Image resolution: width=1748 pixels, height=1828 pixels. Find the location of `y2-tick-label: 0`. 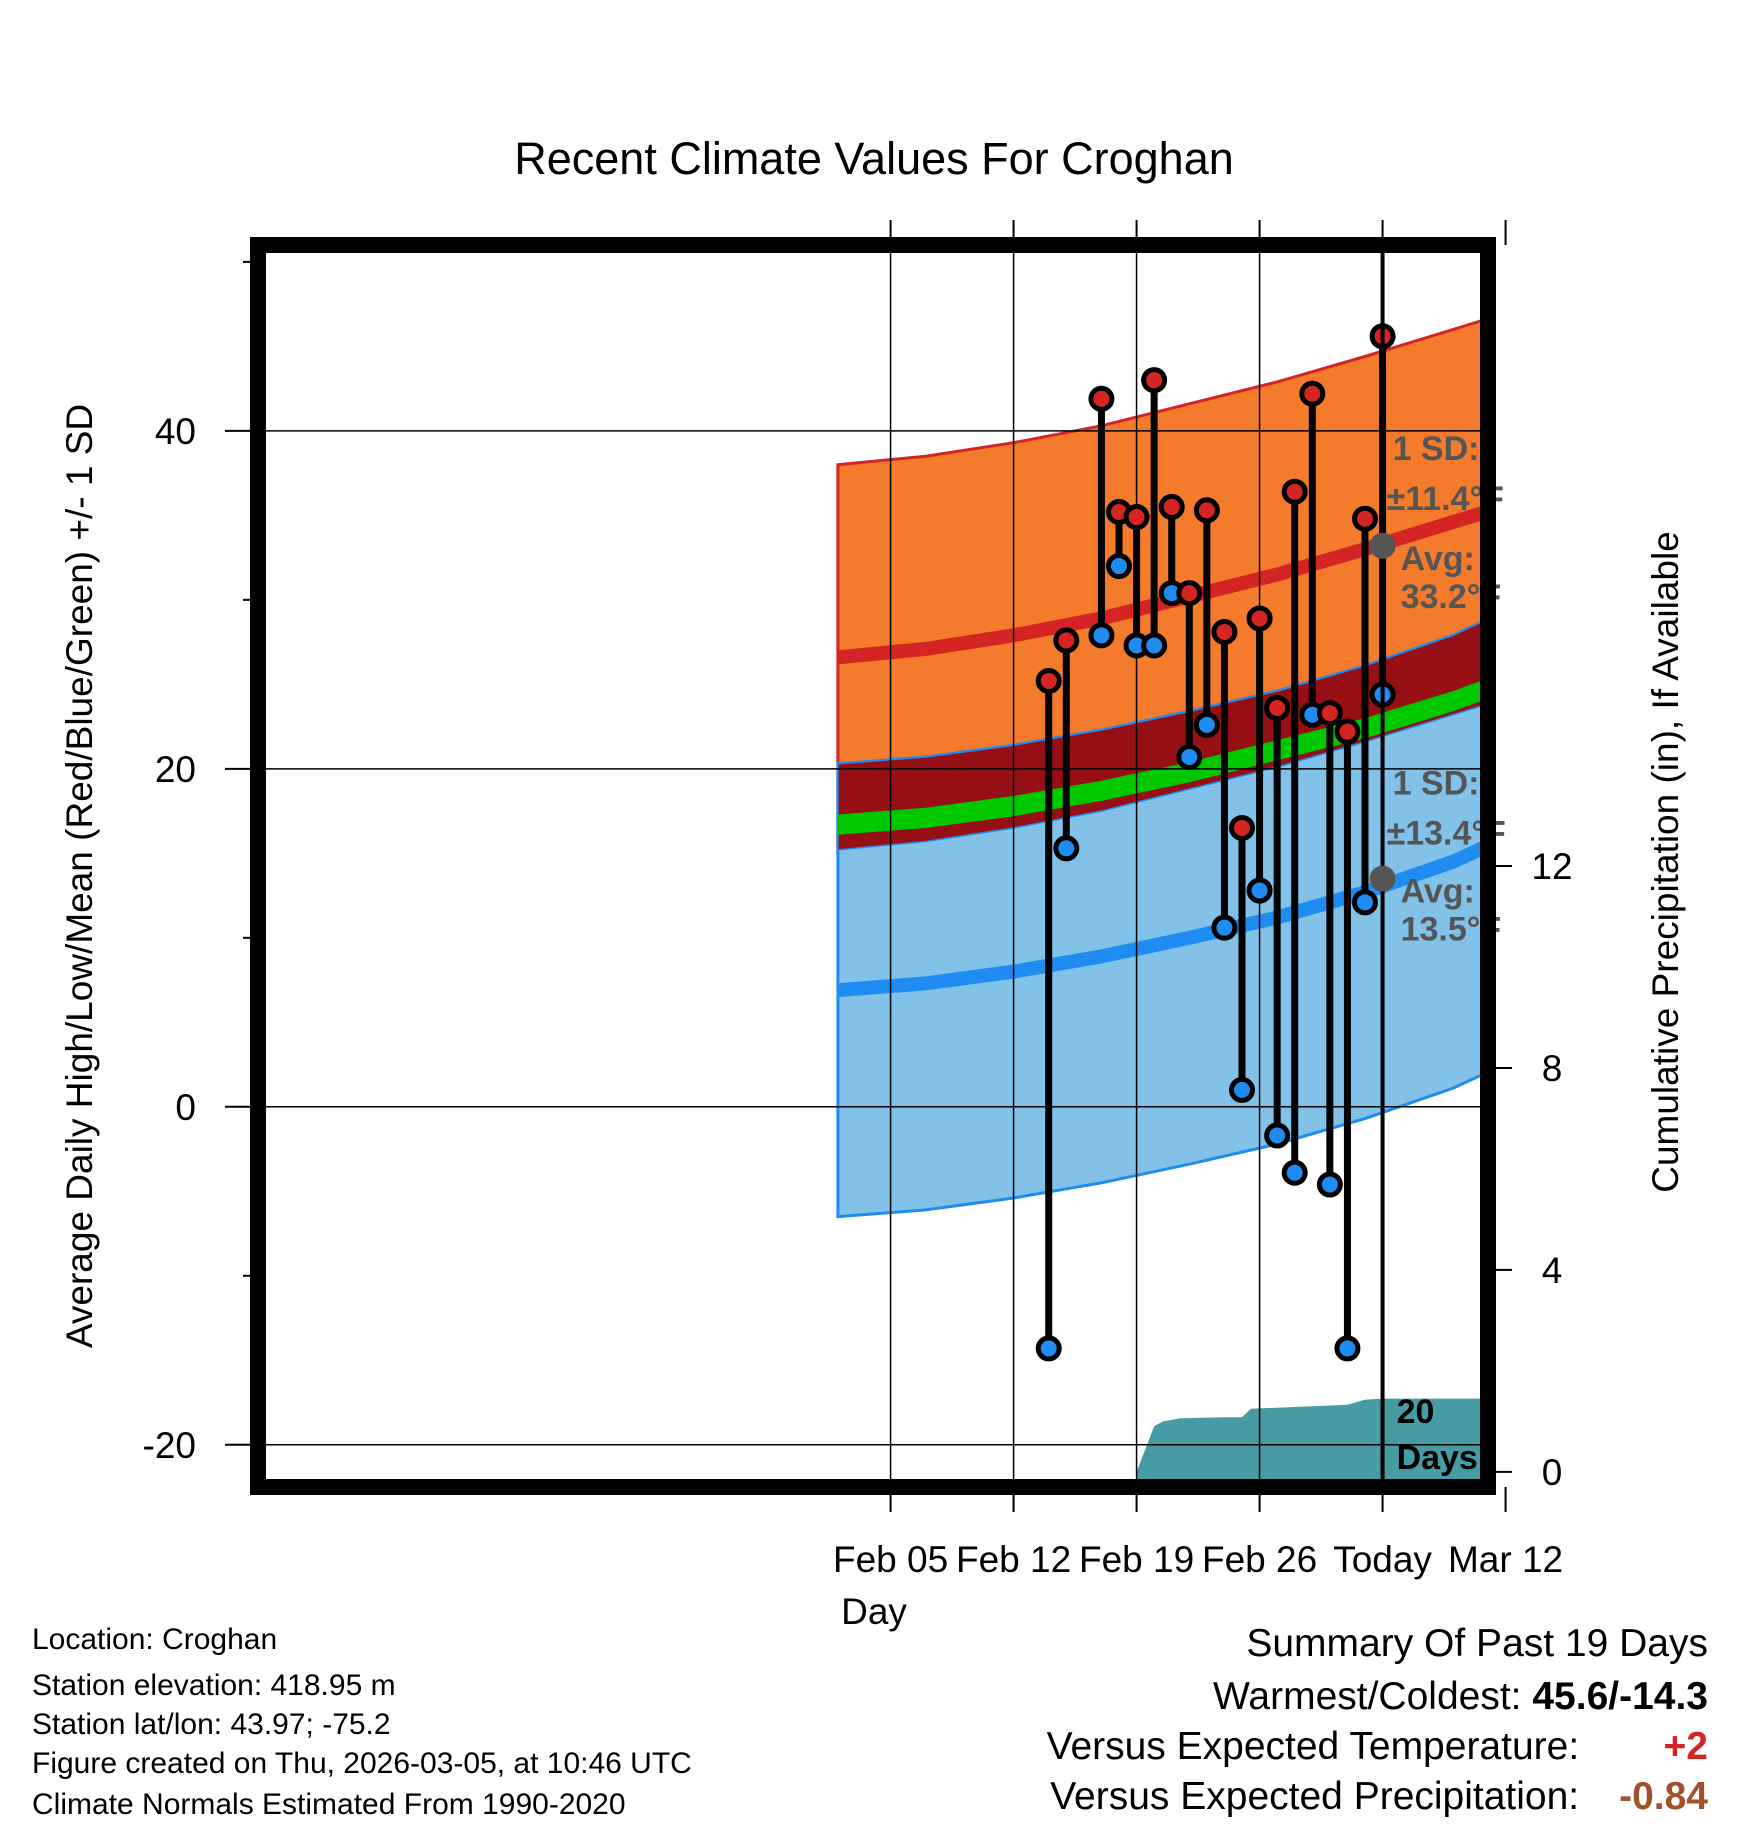

y2-tick-label: 0 is located at coordinates (1552, 1472).